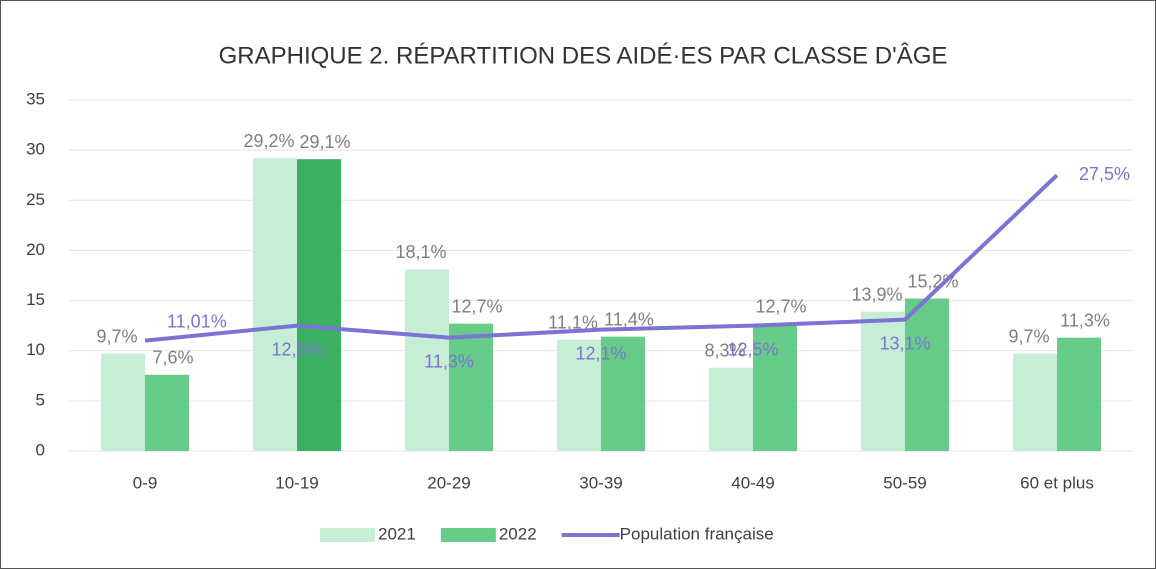 Image resolution: width=1156 pixels, height=569 pixels. I want to click on line-data-label: 12,1%, so click(600, 353).